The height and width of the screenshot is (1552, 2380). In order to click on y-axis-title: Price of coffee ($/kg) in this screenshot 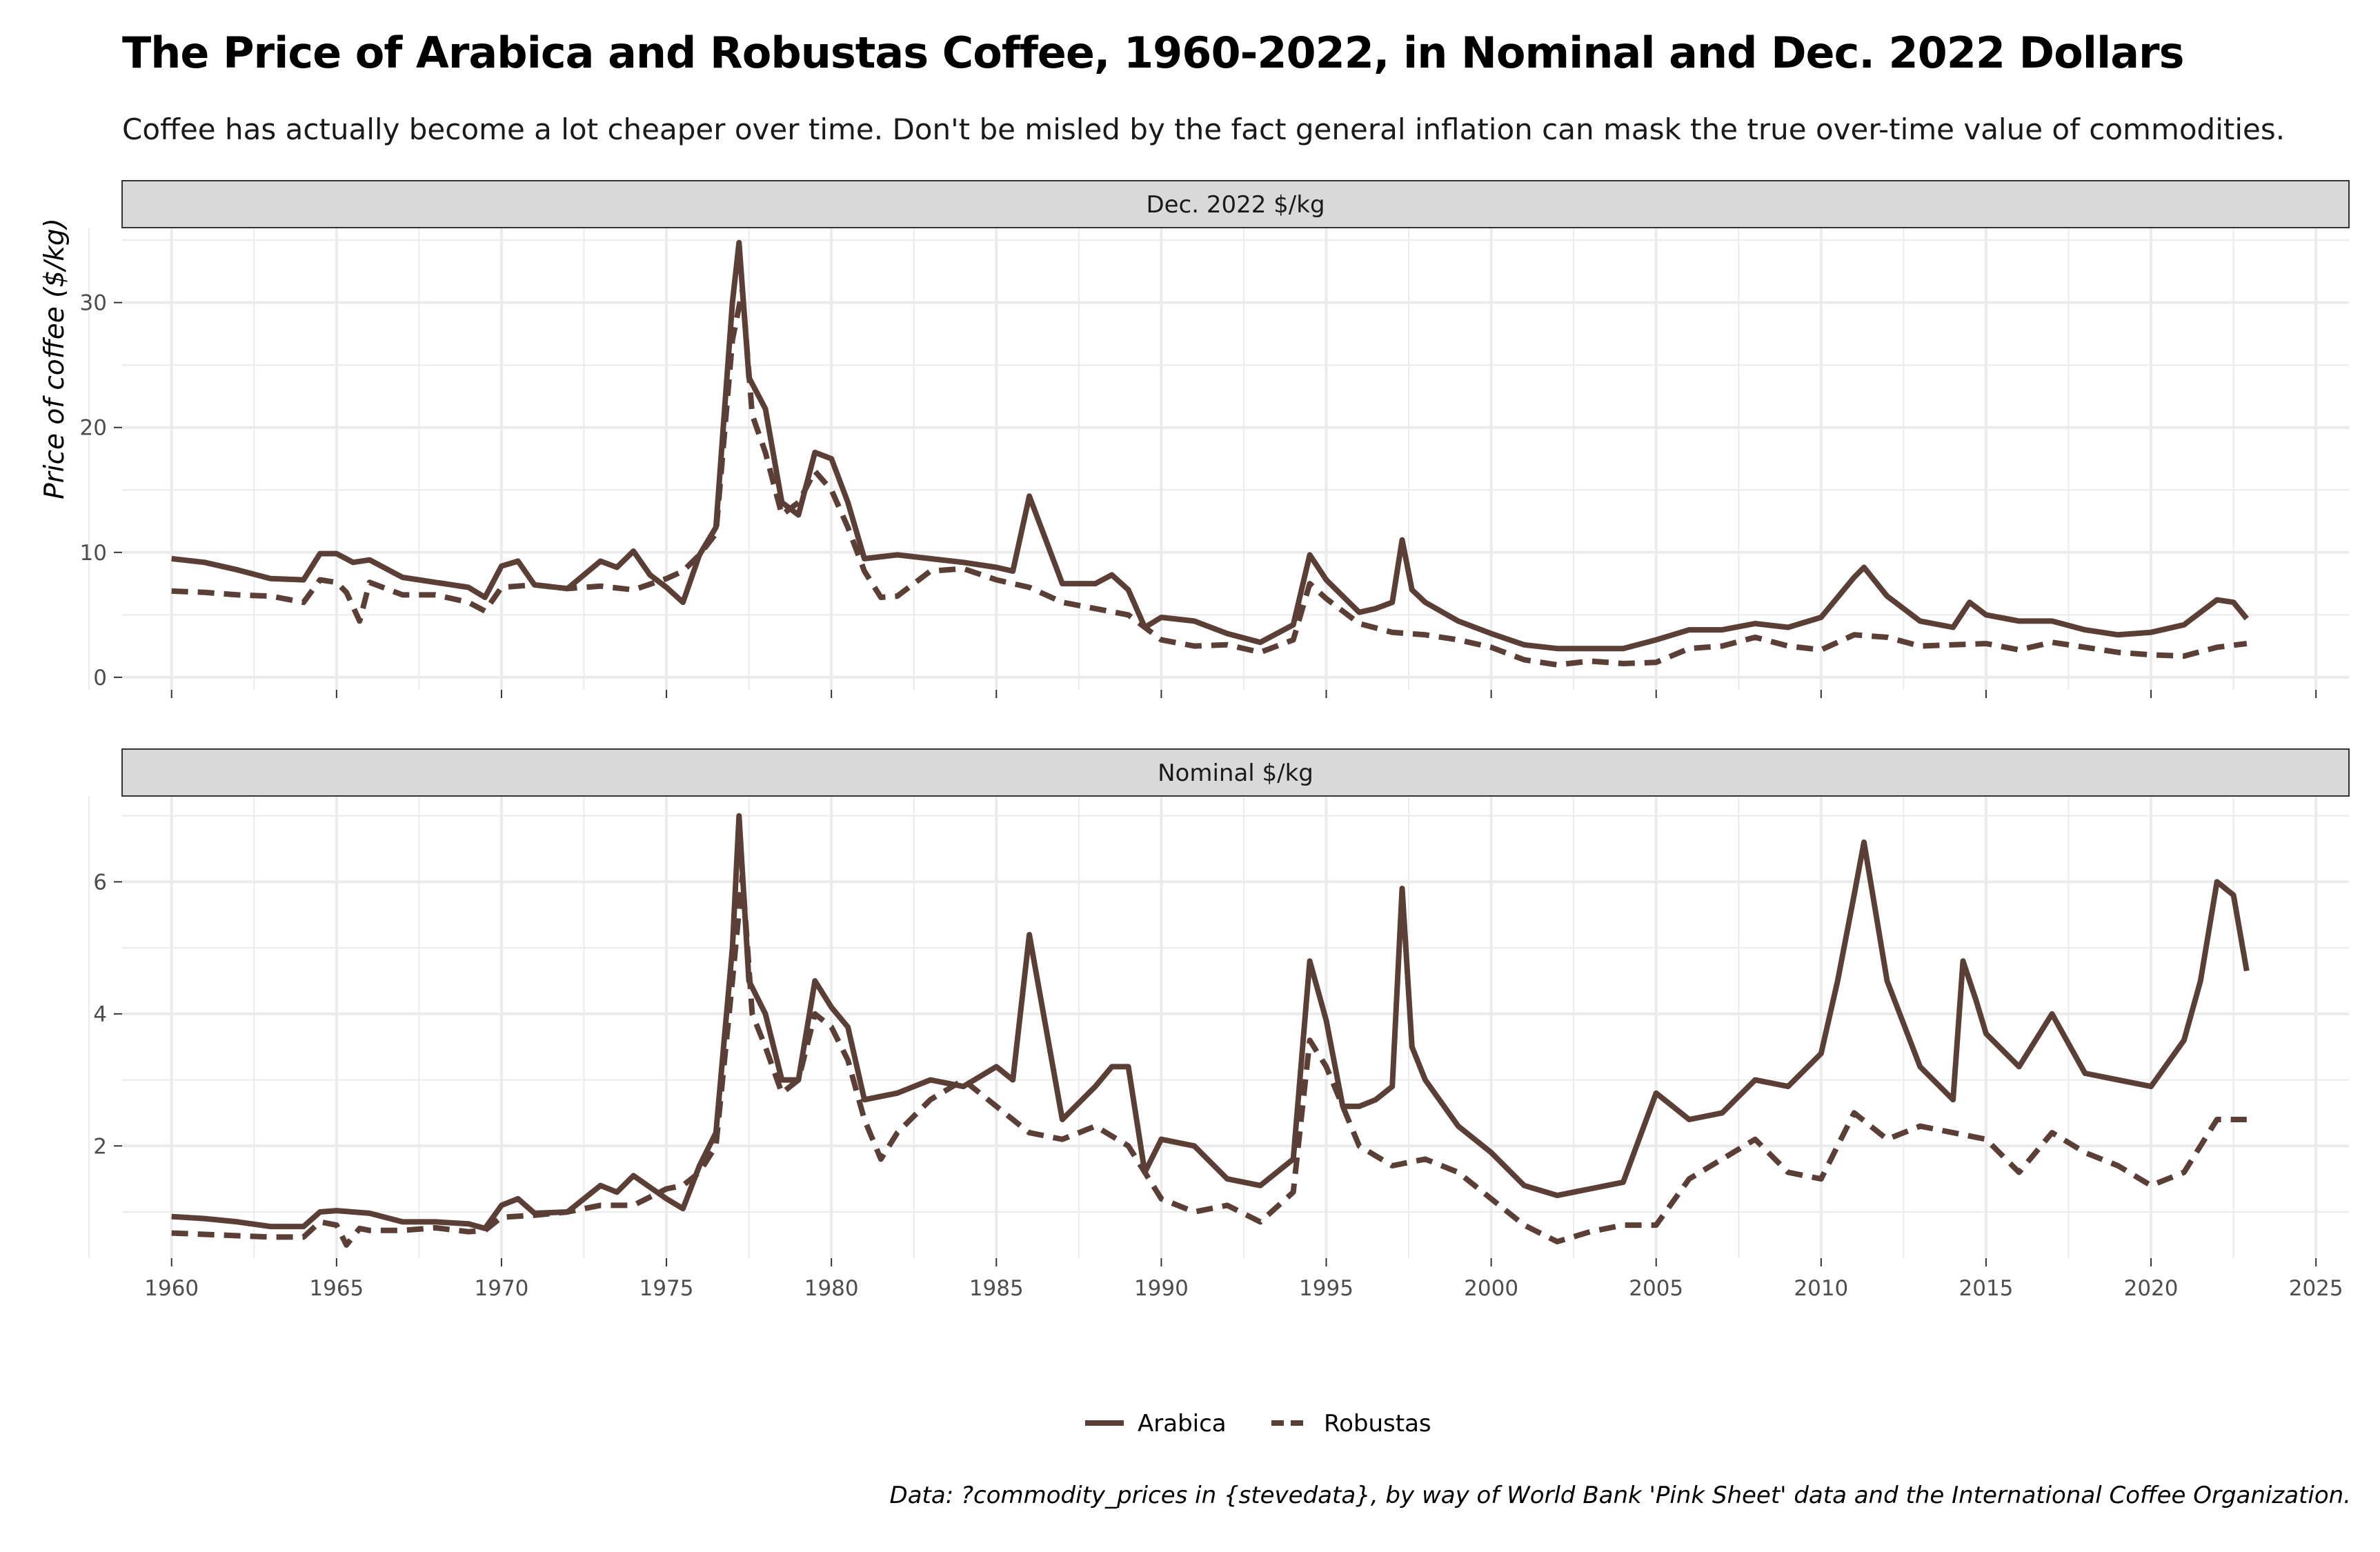, I will do `click(54, 358)`.